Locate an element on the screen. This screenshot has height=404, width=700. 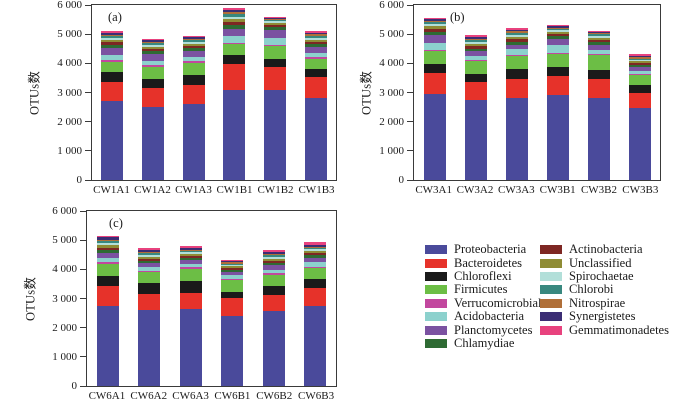
bacteroidetes-swatch-icon is located at coordinates (436, 263).